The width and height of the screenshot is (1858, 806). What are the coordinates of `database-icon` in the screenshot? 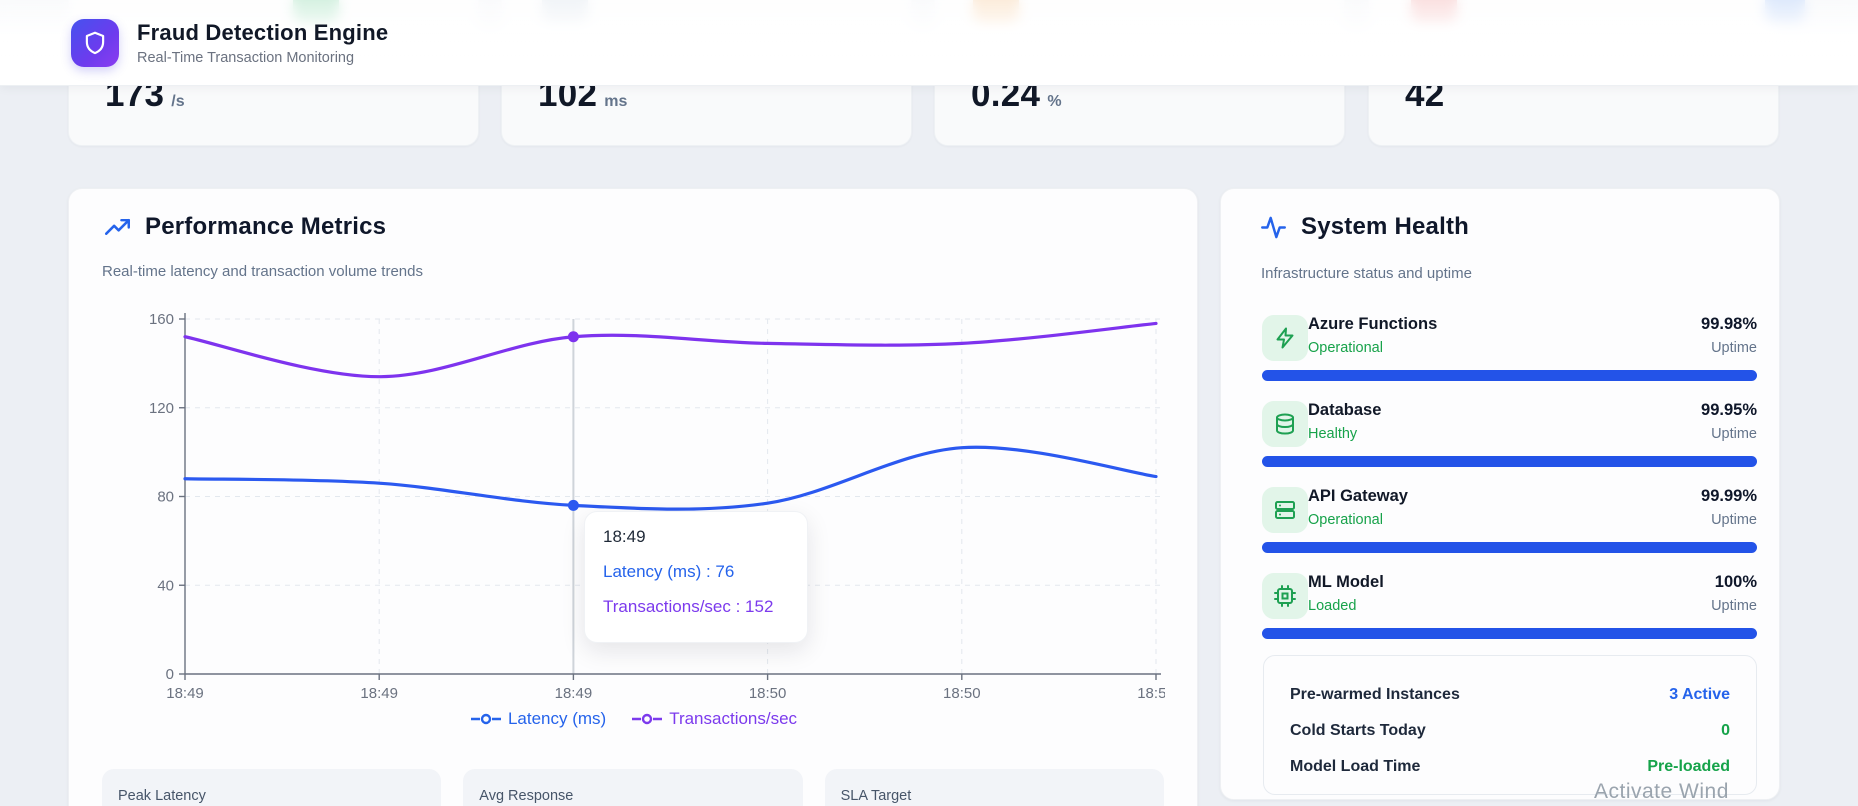 It's located at (1285, 424).